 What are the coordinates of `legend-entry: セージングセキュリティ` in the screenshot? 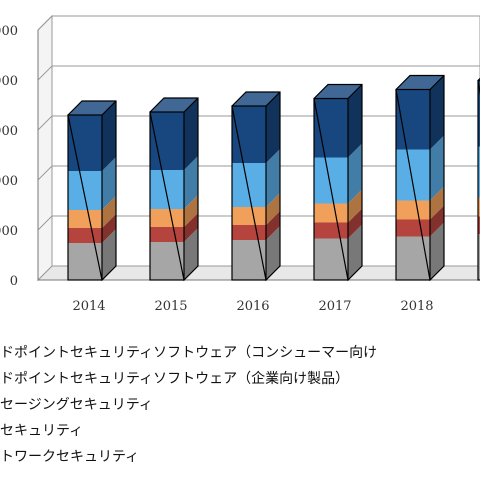 It's located at (76, 405).